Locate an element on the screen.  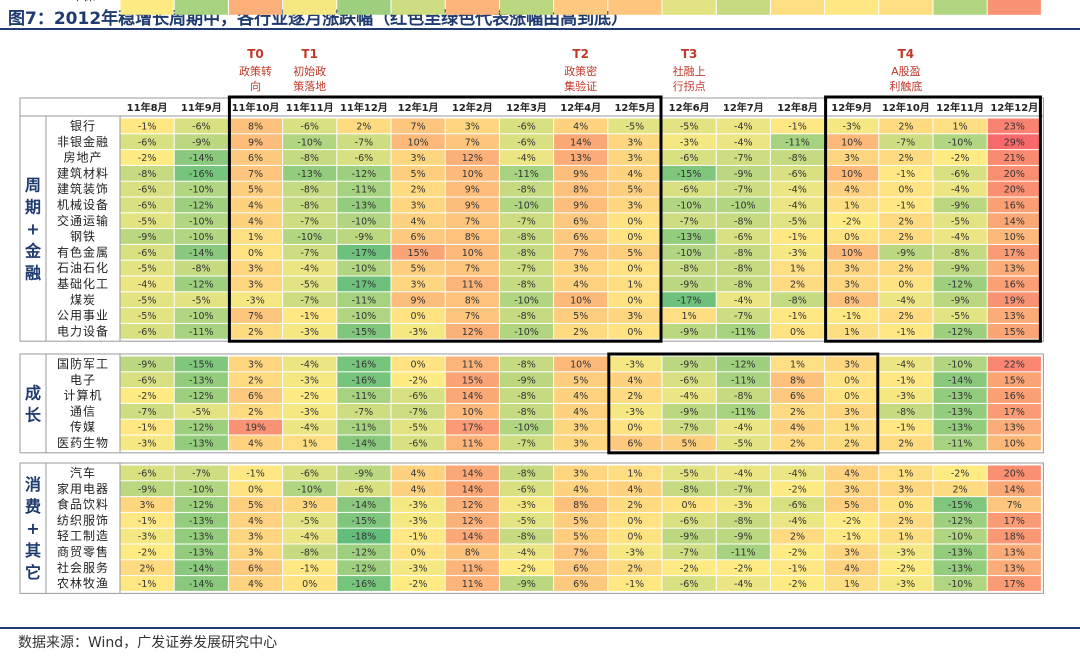
cell-value: -15% is located at coordinates (960, 505).